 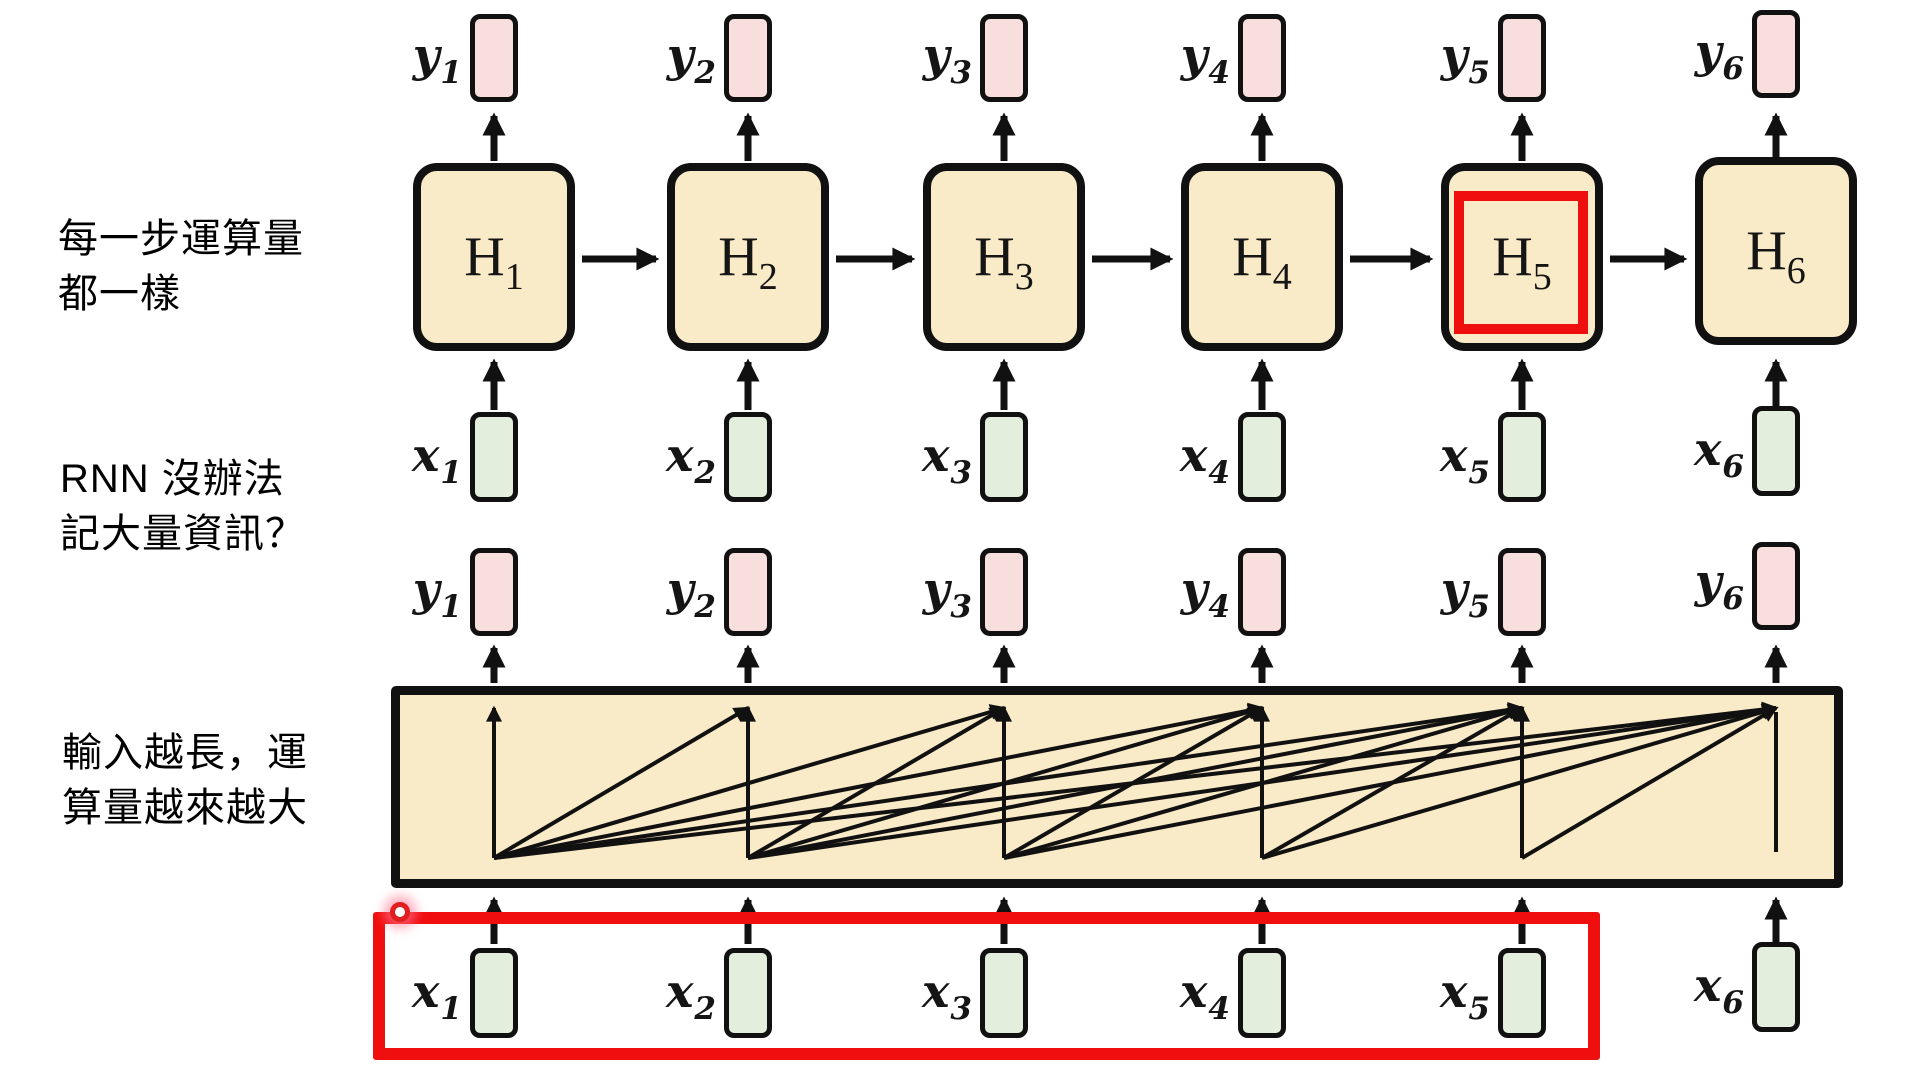 I want to click on attn-output-label: y6, so click(x=1719, y=585).